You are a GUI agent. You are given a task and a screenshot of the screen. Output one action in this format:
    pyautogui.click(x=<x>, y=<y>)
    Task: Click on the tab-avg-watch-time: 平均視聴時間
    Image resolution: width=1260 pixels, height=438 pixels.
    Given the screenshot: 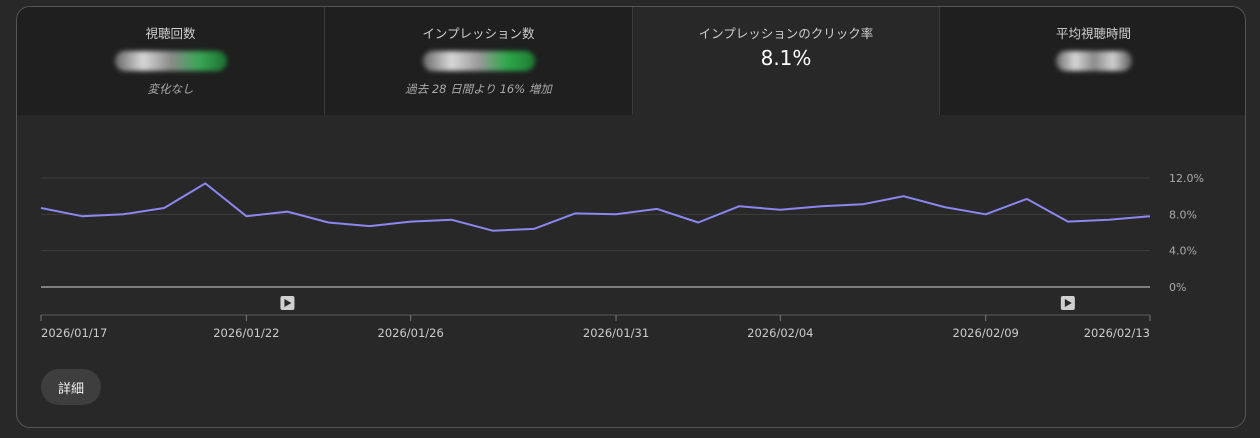 What is the action you would take?
    pyautogui.click(x=1092, y=61)
    